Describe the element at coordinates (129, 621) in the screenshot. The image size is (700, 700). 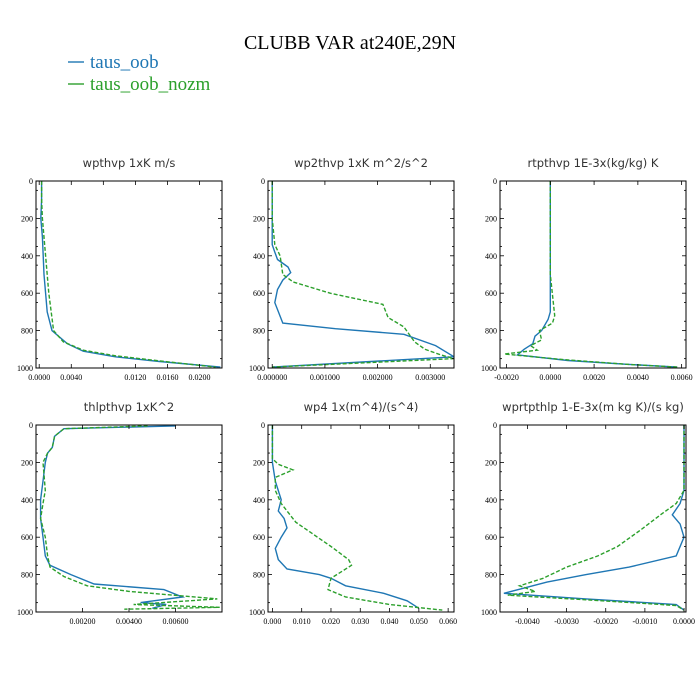
I see `x-tick-label: 0.00400` at that location.